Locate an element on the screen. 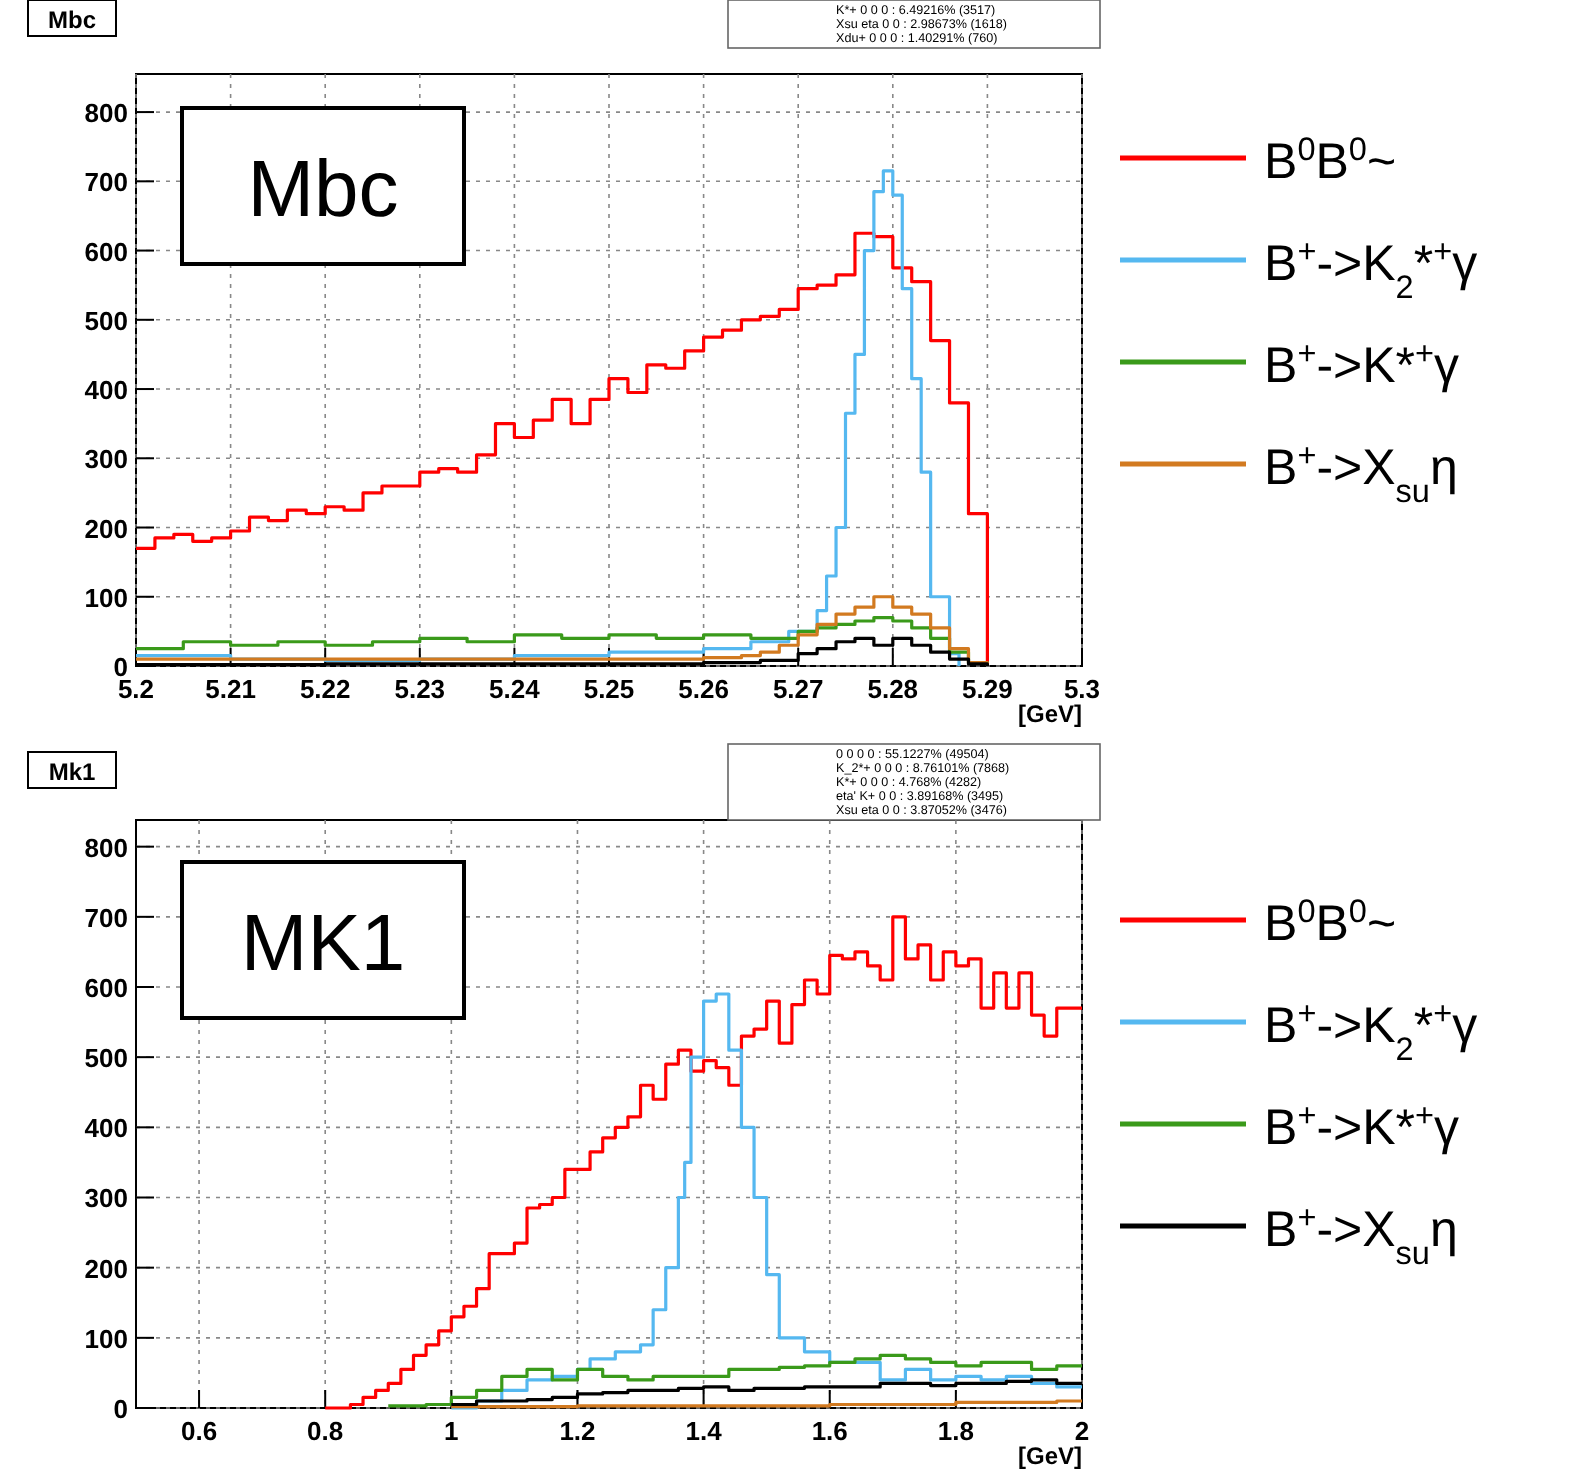 This screenshot has width=1592, height=1480. x-tick-label: 1.4 is located at coordinates (704, 1431).